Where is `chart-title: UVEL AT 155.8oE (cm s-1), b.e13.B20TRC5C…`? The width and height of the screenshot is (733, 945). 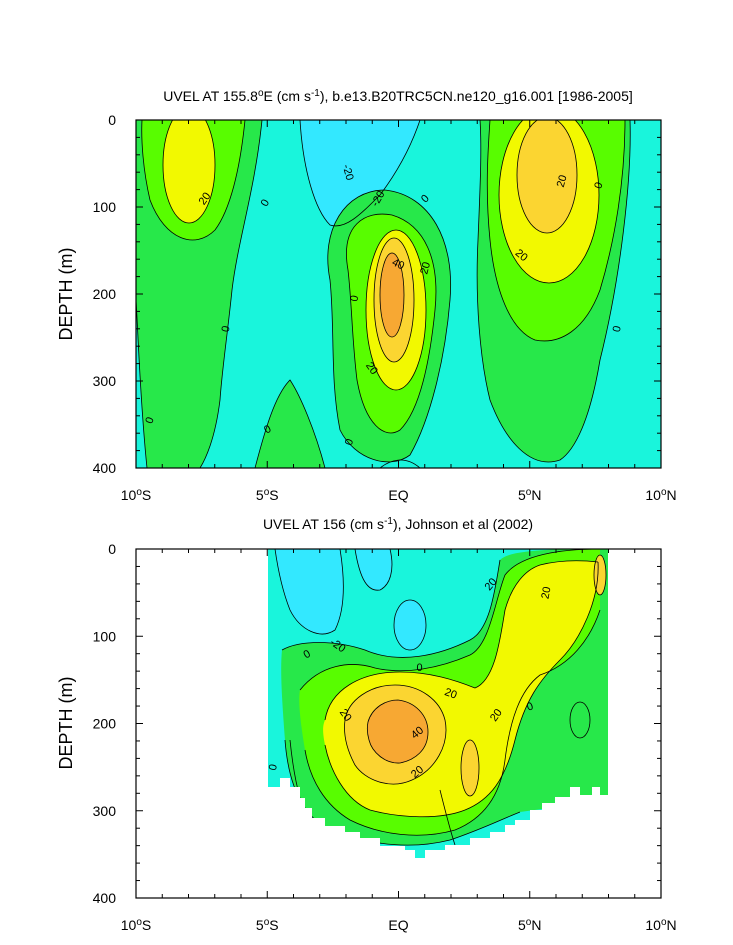 chart-title: UVEL AT 155.8oE (cm s-1), b.e13.B20TRC5C… is located at coordinates (398, 96).